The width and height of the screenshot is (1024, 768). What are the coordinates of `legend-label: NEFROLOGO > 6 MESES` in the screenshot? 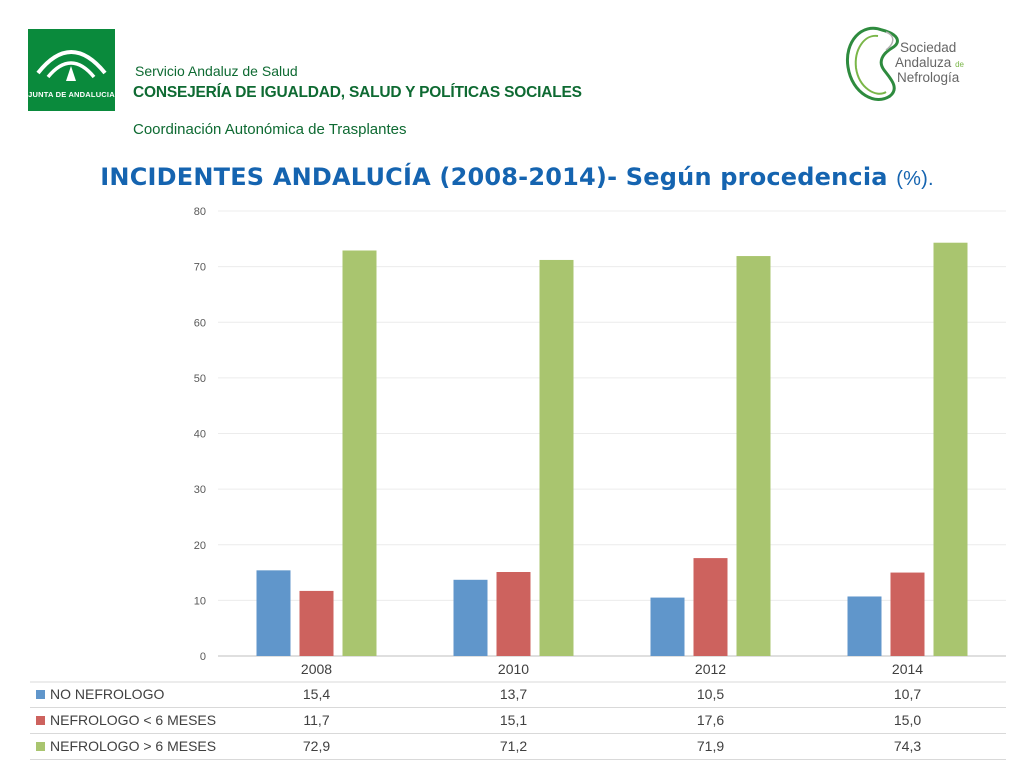 It's located at (133, 746).